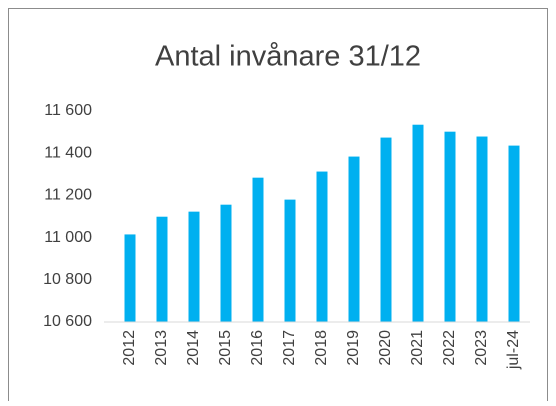  Describe the element at coordinates (288, 57) in the screenshot. I see `chart-title: Antal invånare 31/12` at that location.